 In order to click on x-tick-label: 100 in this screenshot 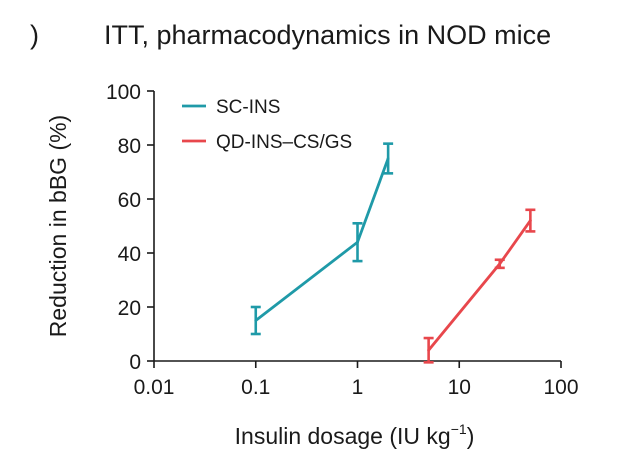, I will do `click(560, 387)`.